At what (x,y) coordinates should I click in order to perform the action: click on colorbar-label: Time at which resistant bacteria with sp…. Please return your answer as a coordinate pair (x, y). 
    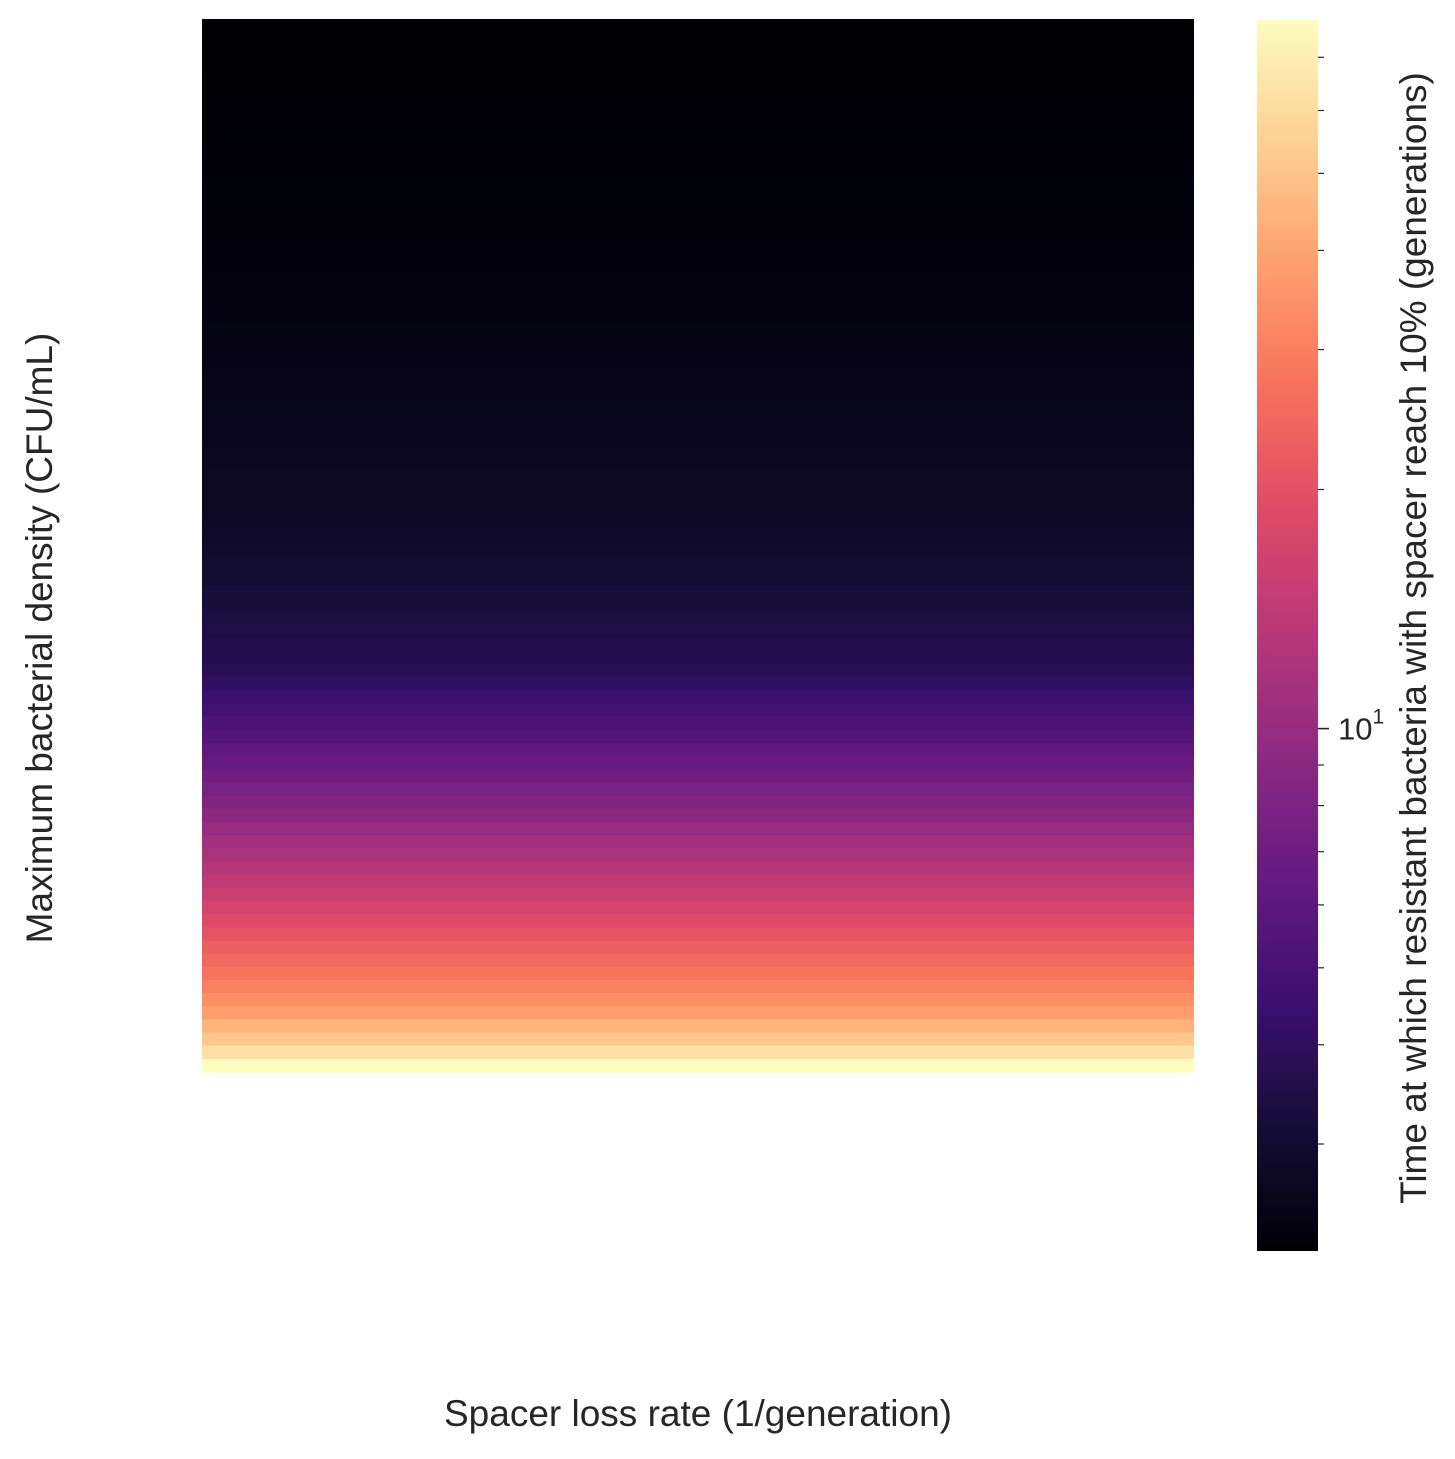
    Looking at the image, I should click on (1413, 638).